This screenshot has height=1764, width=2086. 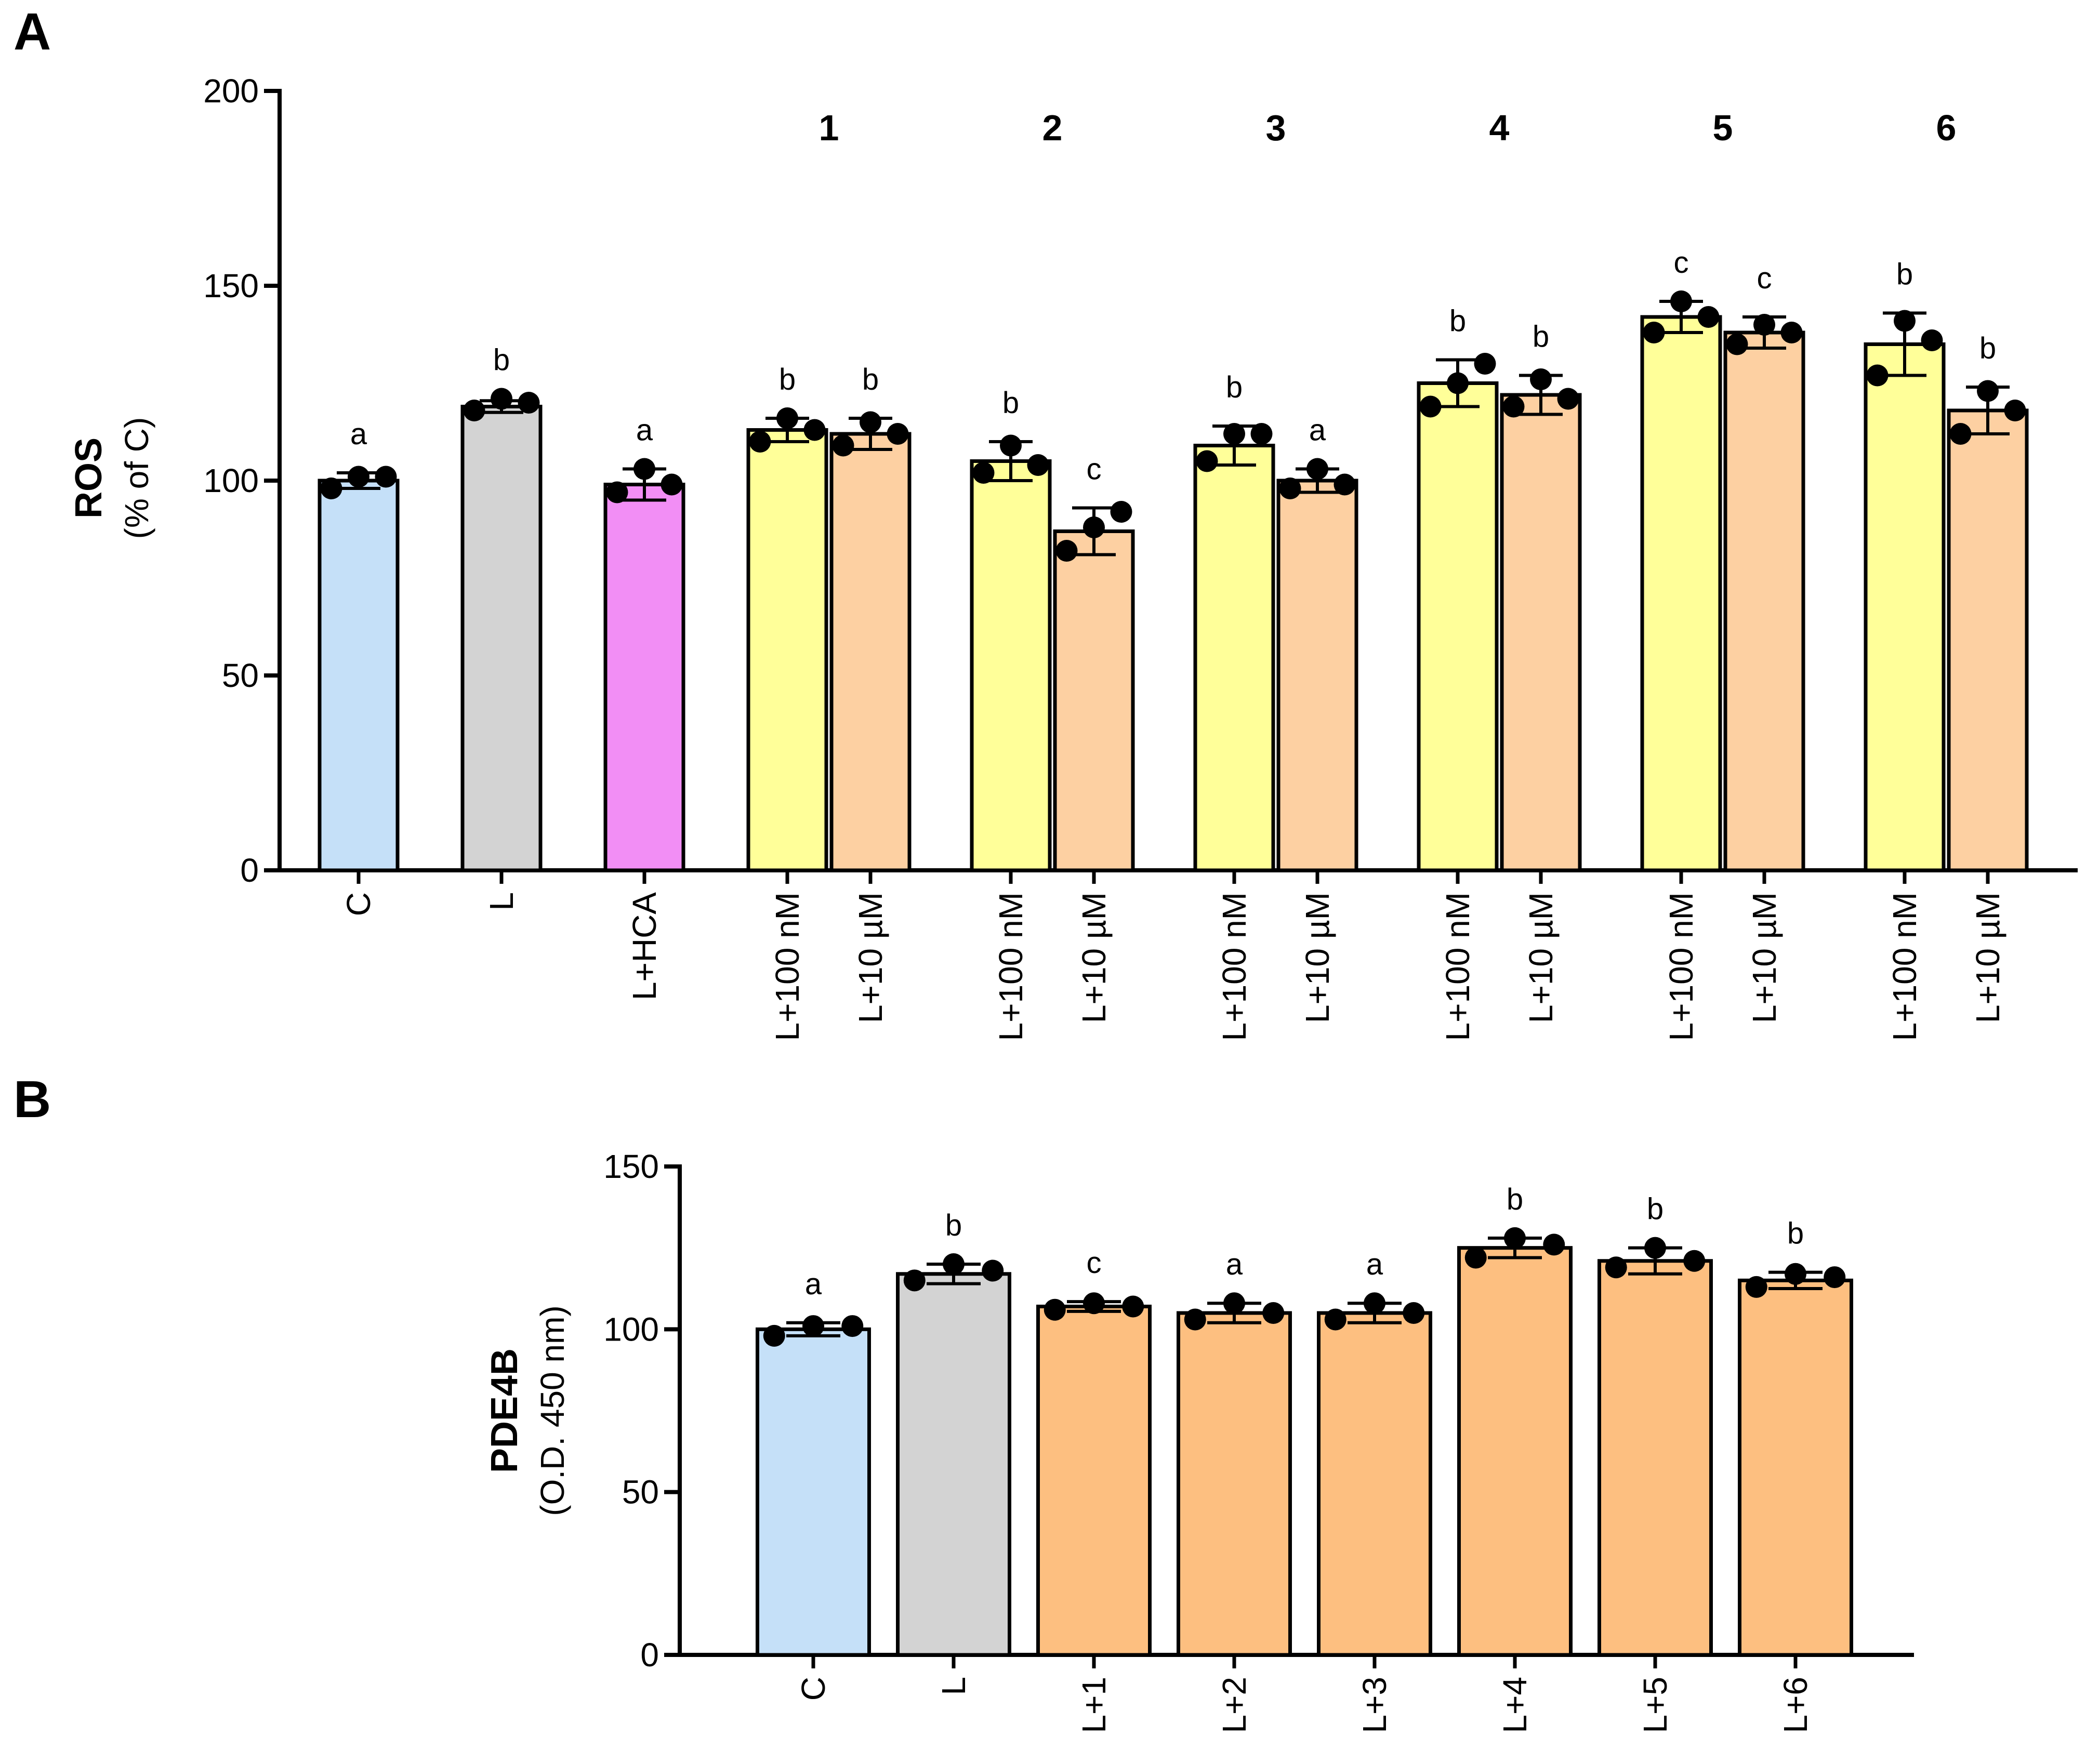 What do you see at coordinates (829, 128) in the screenshot?
I see `group-label: 1` at bounding box center [829, 128].